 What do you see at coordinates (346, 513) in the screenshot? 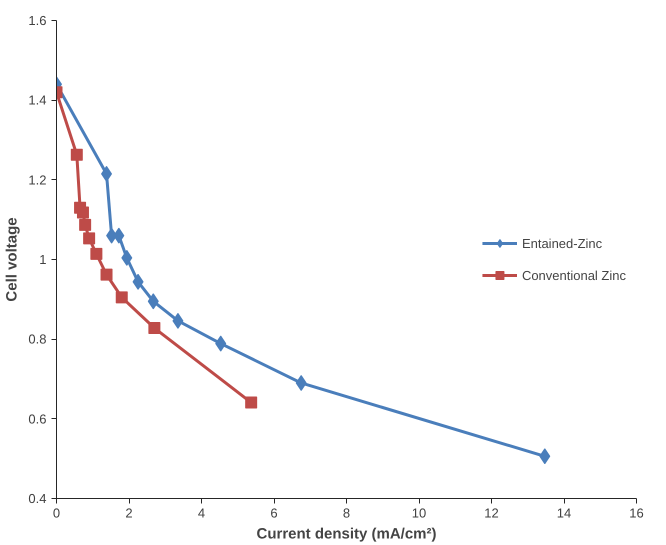
I see `x-tick-label: 8` at bounding box center [346, 513].